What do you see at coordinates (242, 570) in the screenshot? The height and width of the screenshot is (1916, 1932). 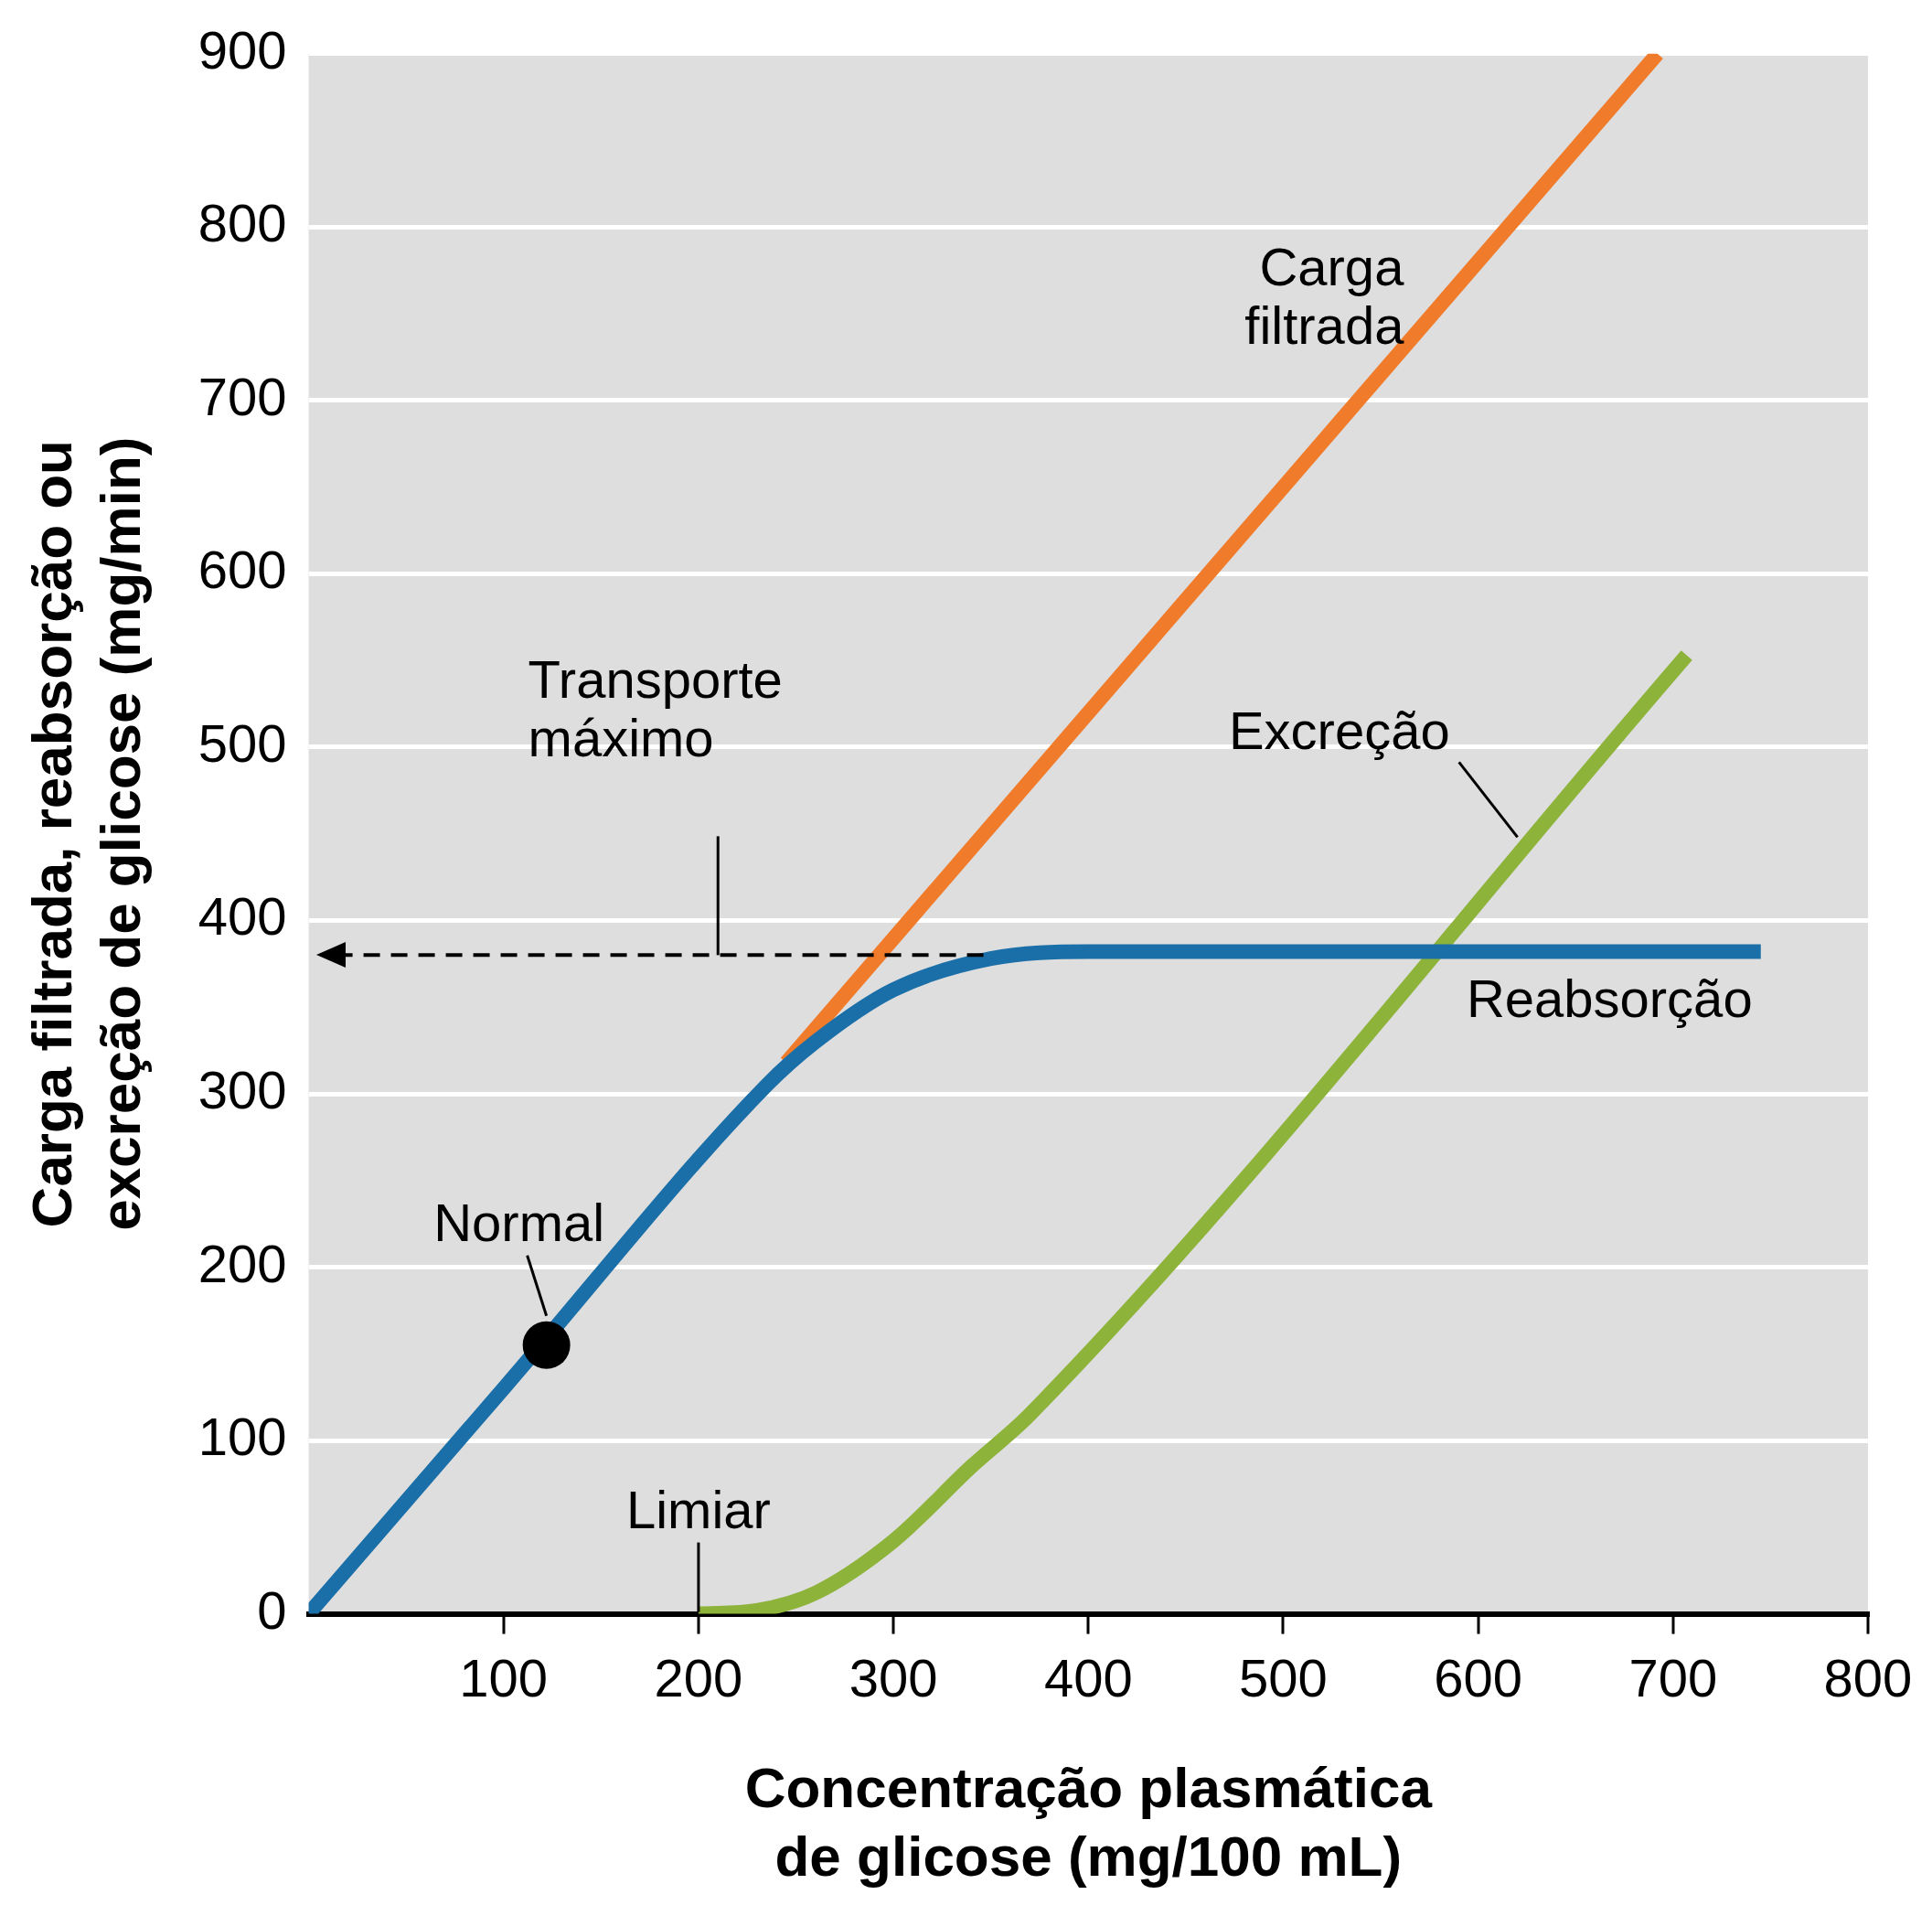 I see `y-tick-label: 600` at bounding box center [242, 570].